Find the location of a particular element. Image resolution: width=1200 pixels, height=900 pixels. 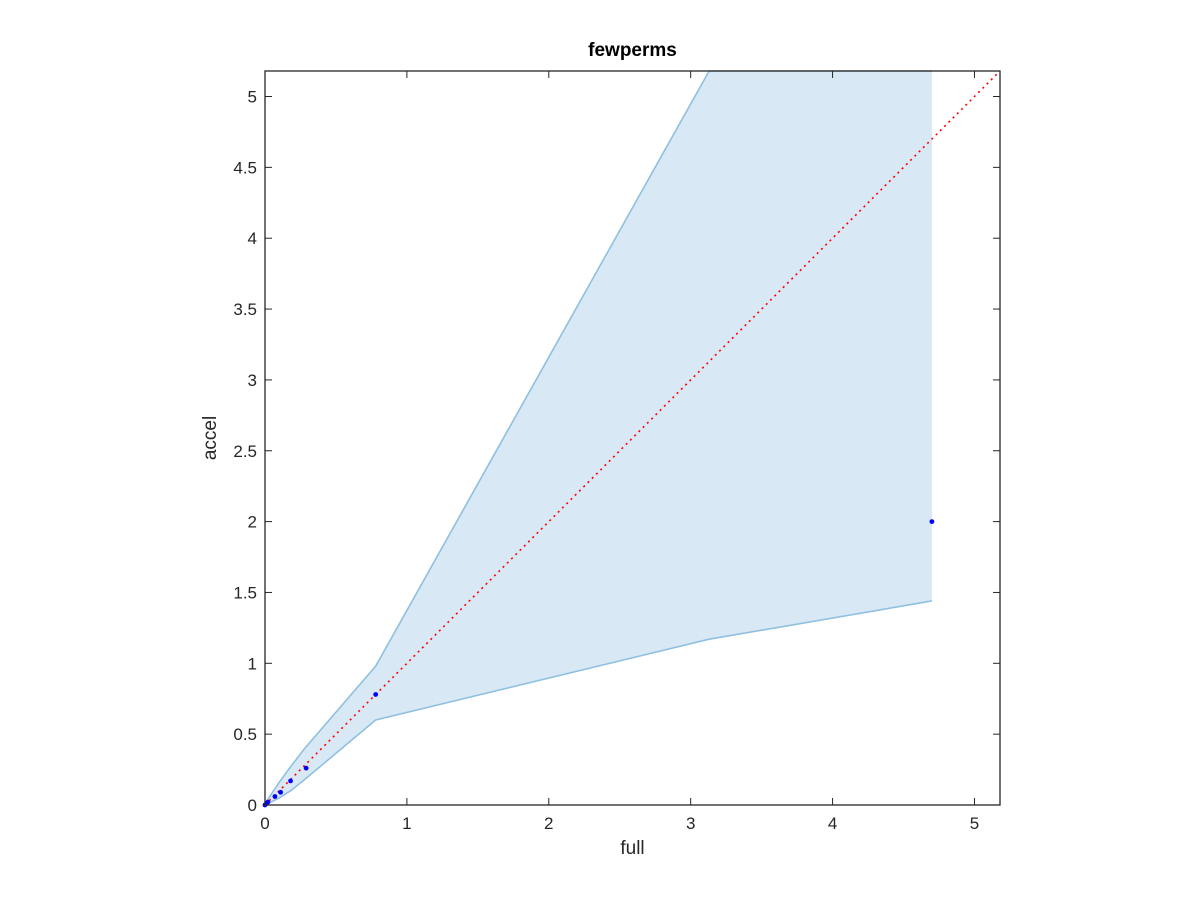

y-tick-label: 1 is located at coordinates (252, 663).